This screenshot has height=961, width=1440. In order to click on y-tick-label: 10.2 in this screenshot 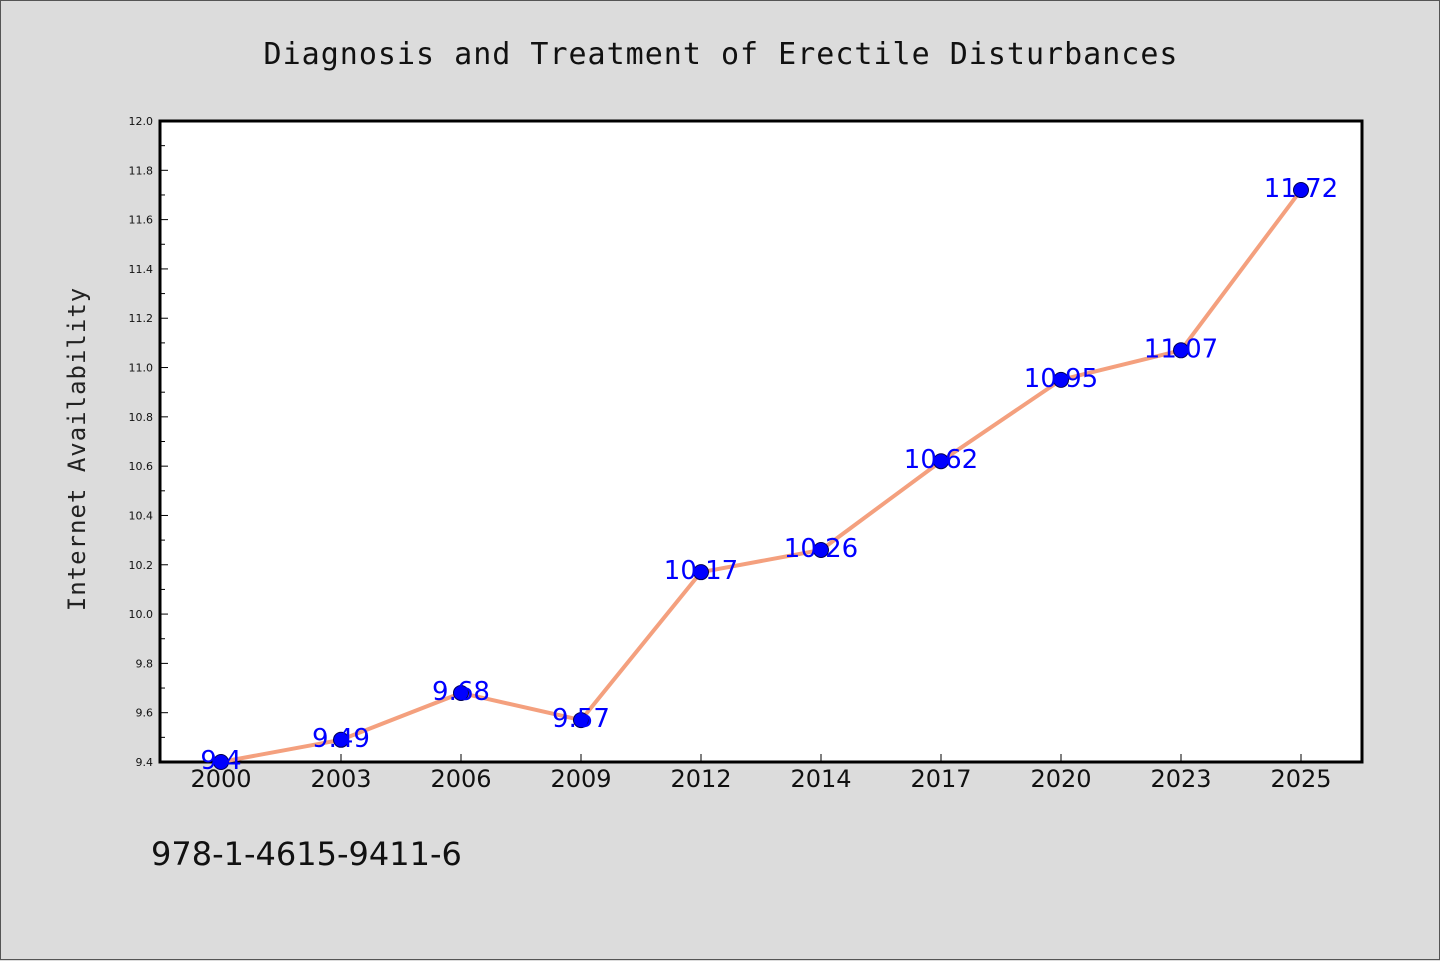, I will do `click(141, 565)`.